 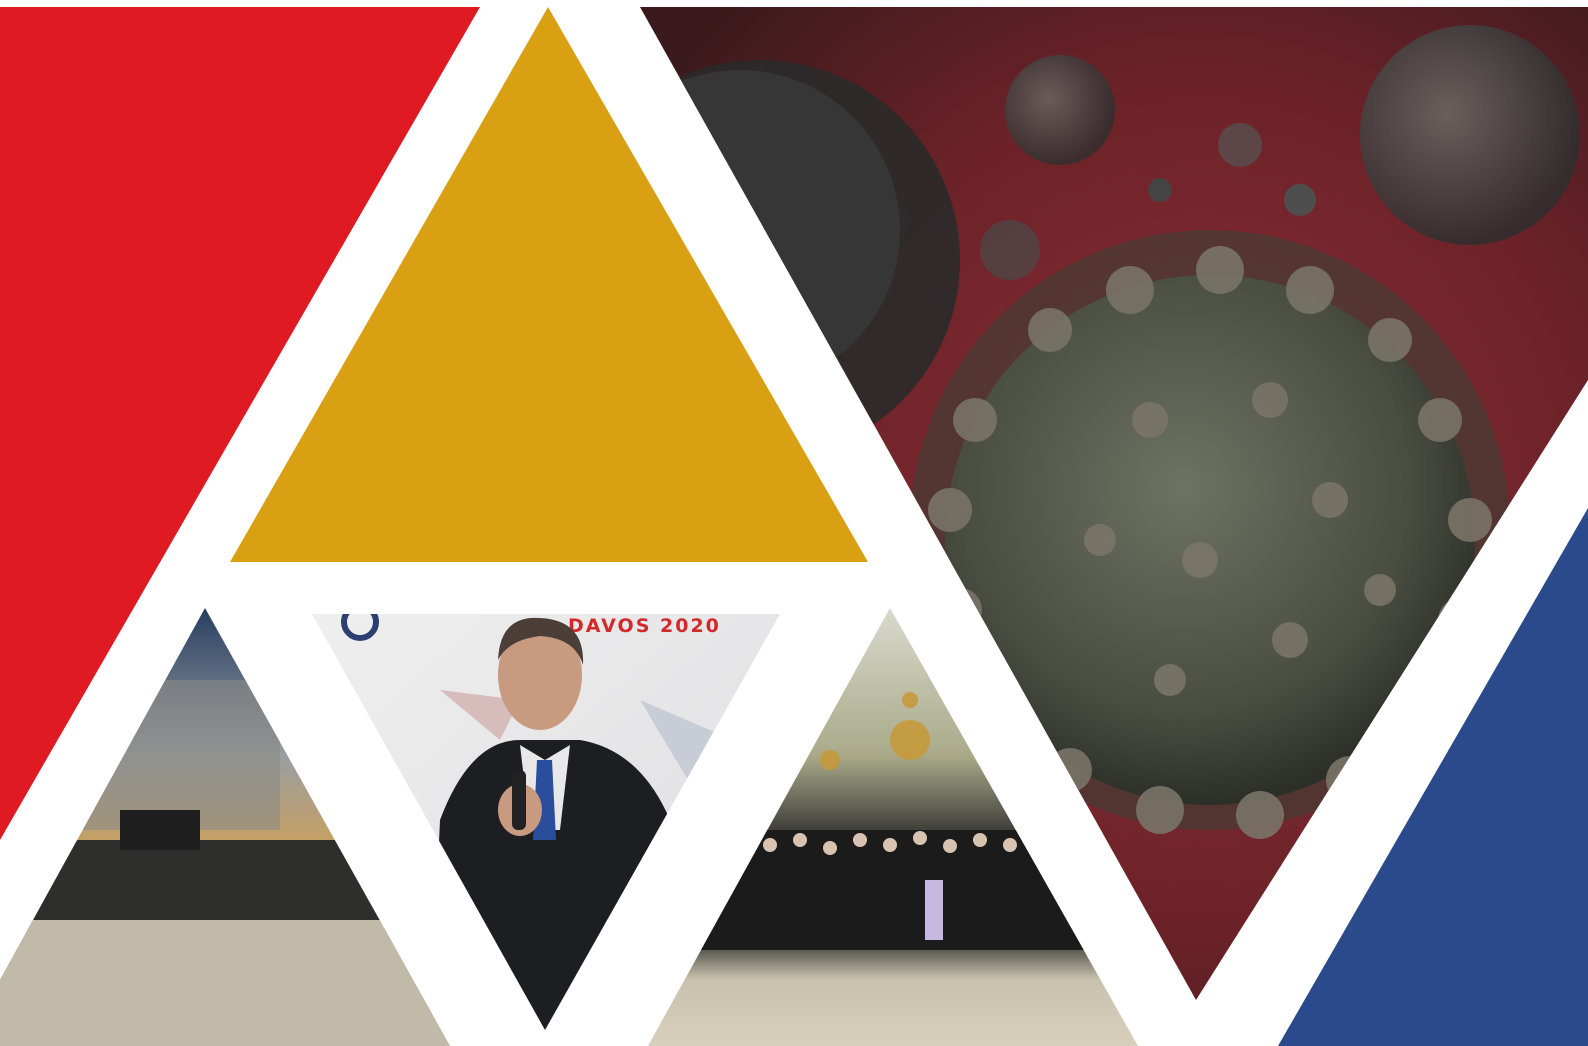 I want to click on banner-text: DAVOS 2020, so click(x=644, y=626).